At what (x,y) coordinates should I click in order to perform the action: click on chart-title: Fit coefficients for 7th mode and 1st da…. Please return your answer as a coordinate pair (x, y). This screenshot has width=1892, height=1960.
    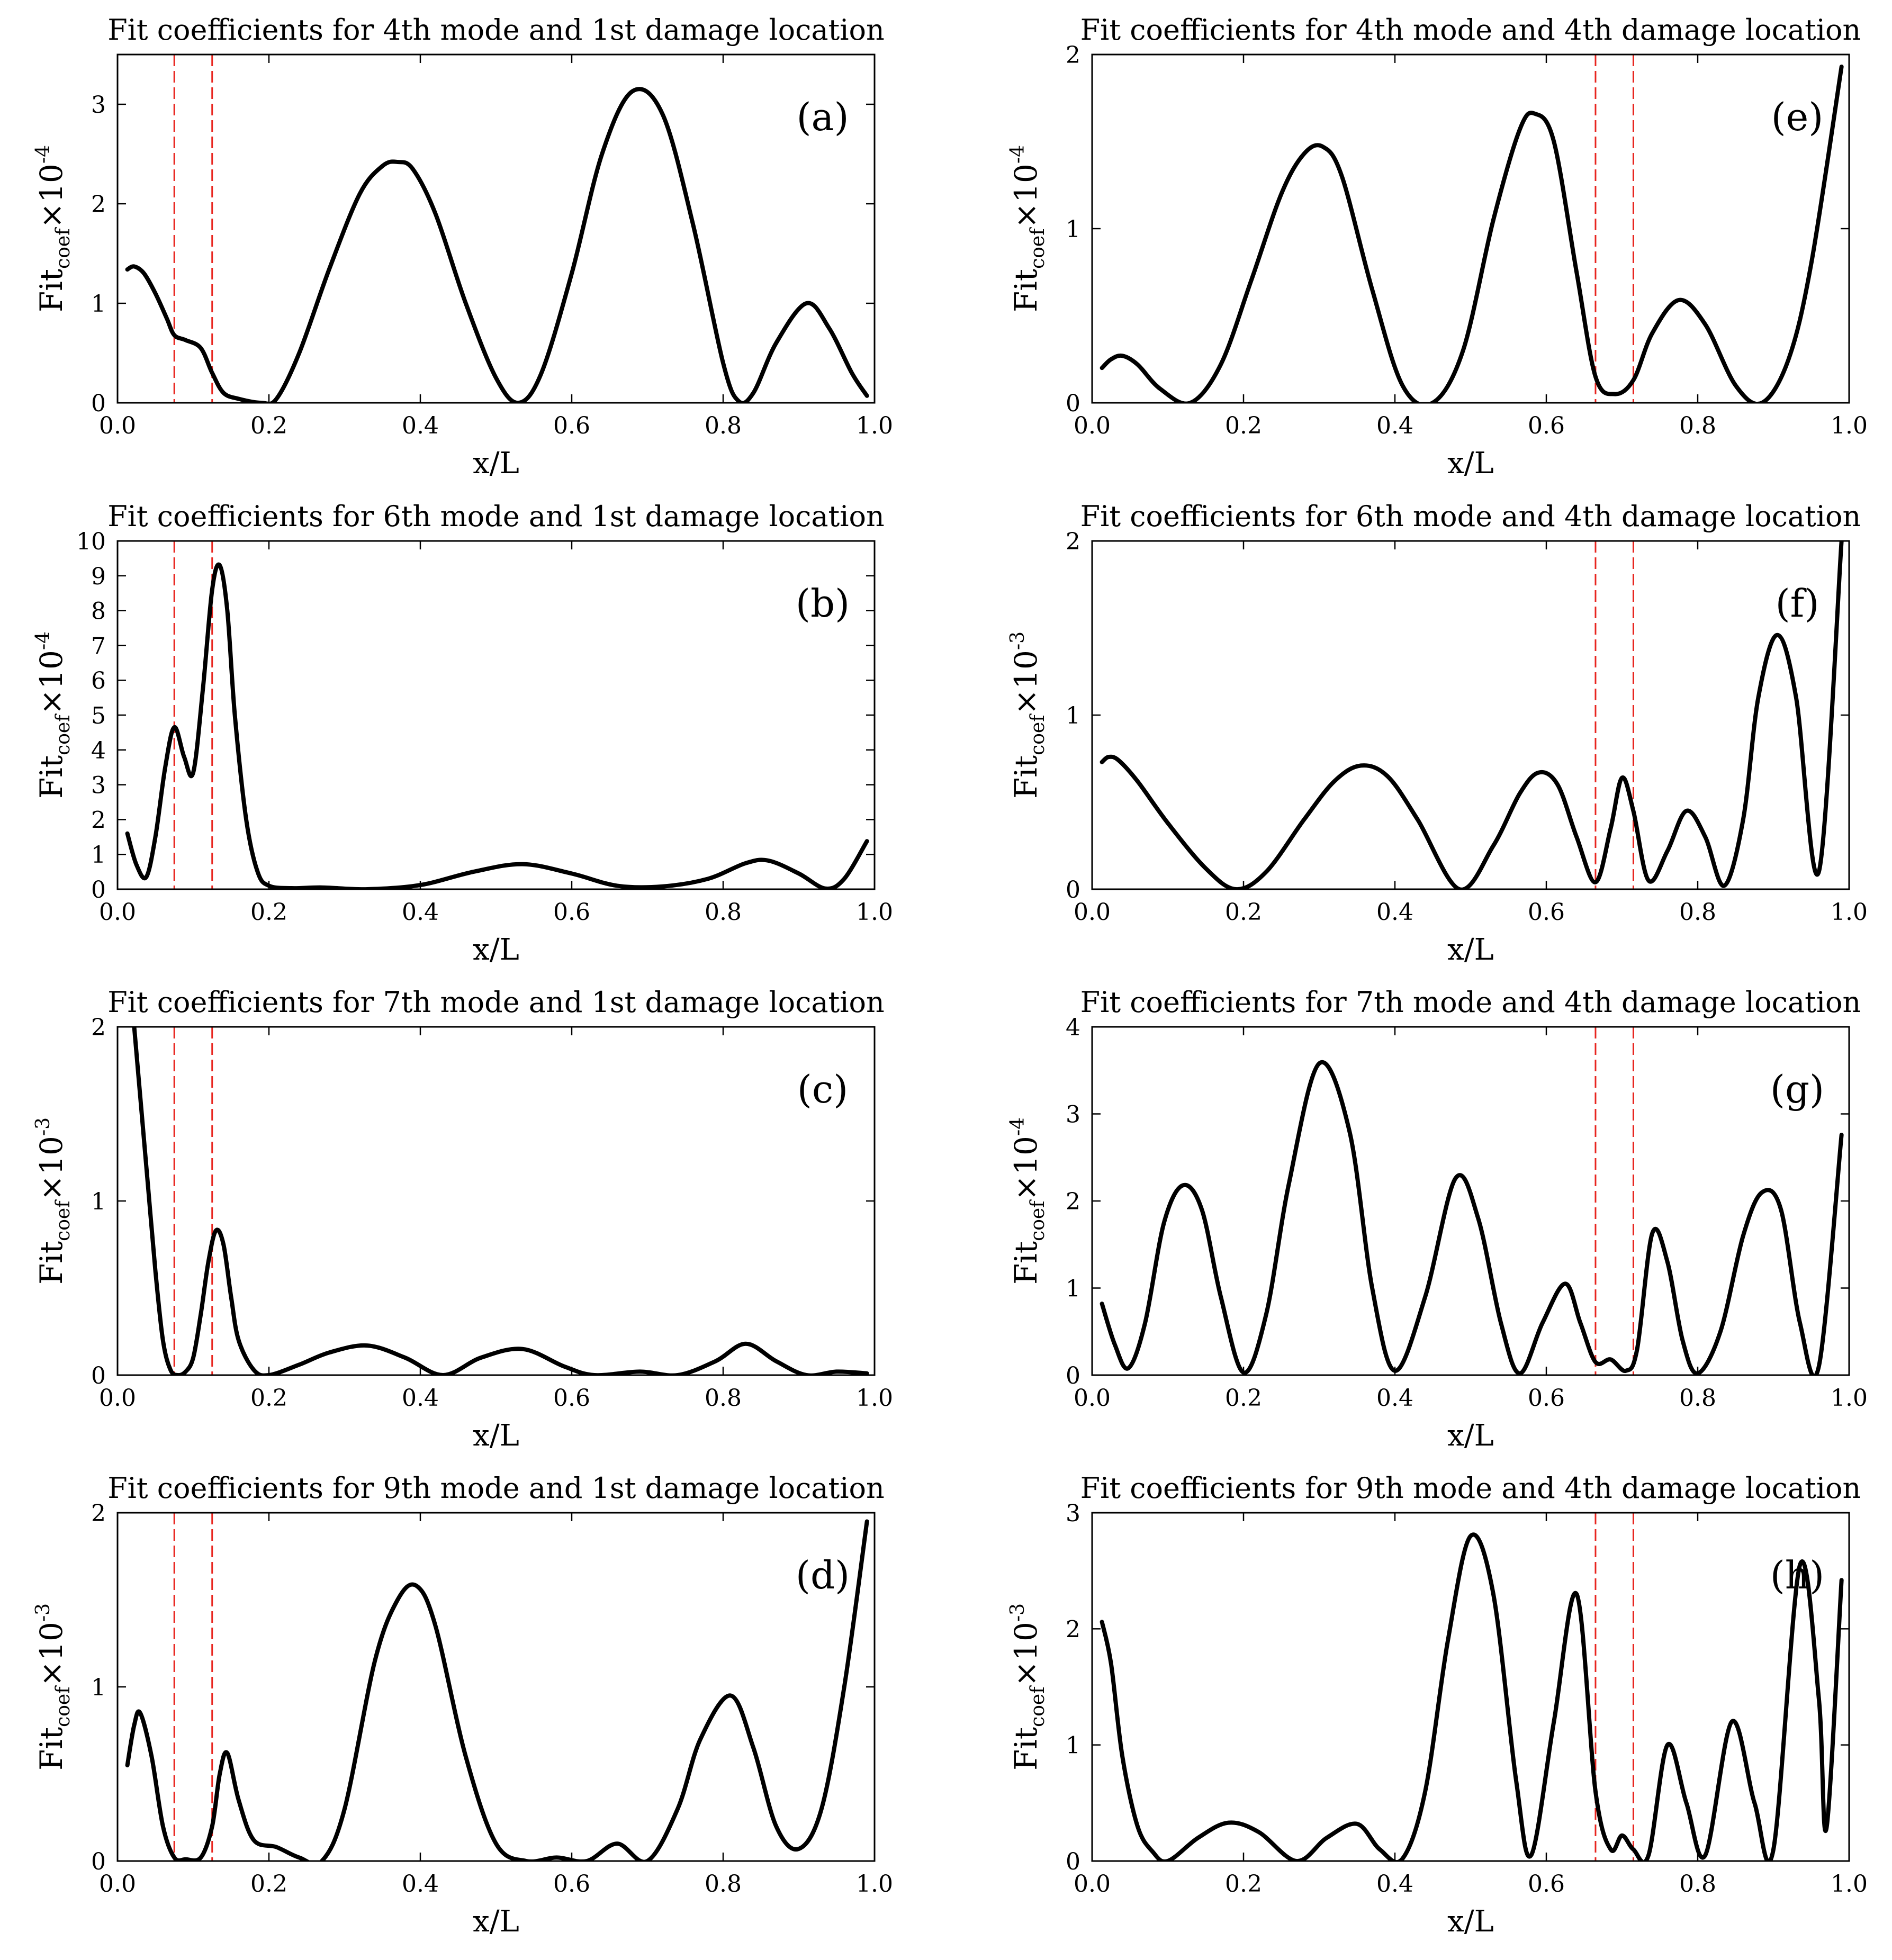
    Looking at the image, I should click on (496, 1002).